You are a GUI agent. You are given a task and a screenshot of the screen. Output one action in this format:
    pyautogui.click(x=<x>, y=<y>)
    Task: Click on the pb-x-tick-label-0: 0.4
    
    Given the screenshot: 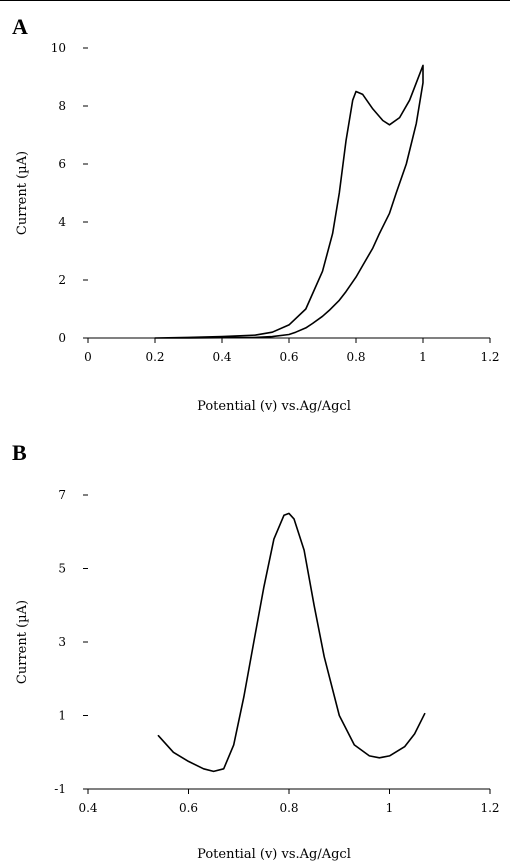 What is the action you would take?
    pyautogui.click(x=87, y=808)
    